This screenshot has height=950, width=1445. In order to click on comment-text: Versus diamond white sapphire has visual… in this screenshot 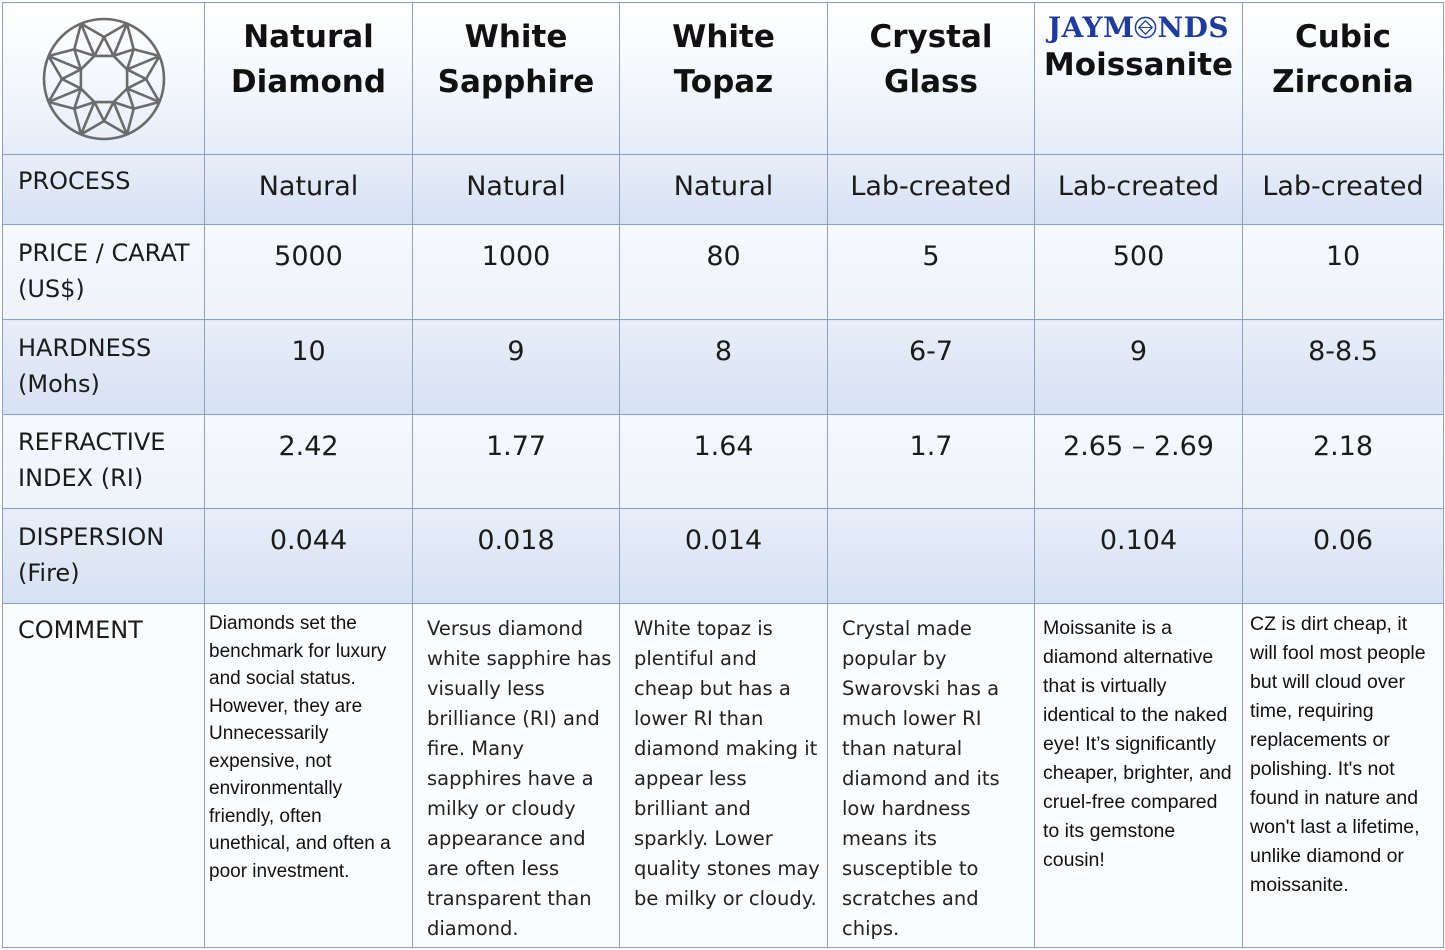, I will do `click(519, 778)`.